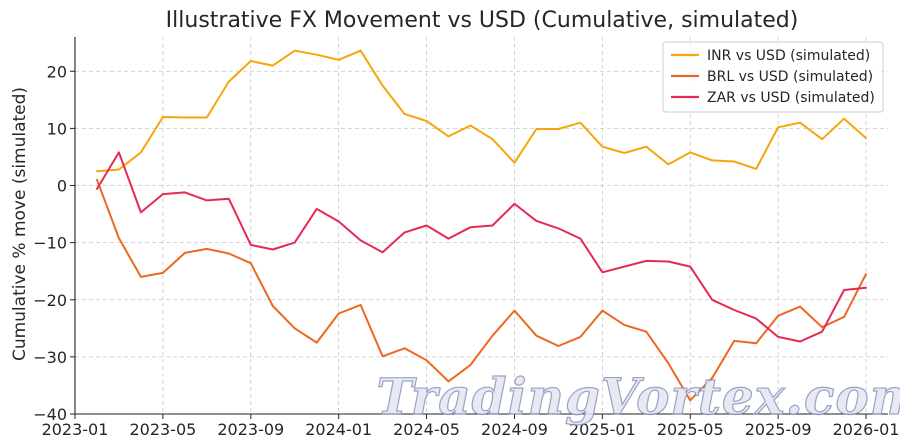 The width and height of the screenshot is (900, 447). Describe the element at coordinates (250, 429) in the screenshot. I see `x-tick-label: 2023-09` at that location.